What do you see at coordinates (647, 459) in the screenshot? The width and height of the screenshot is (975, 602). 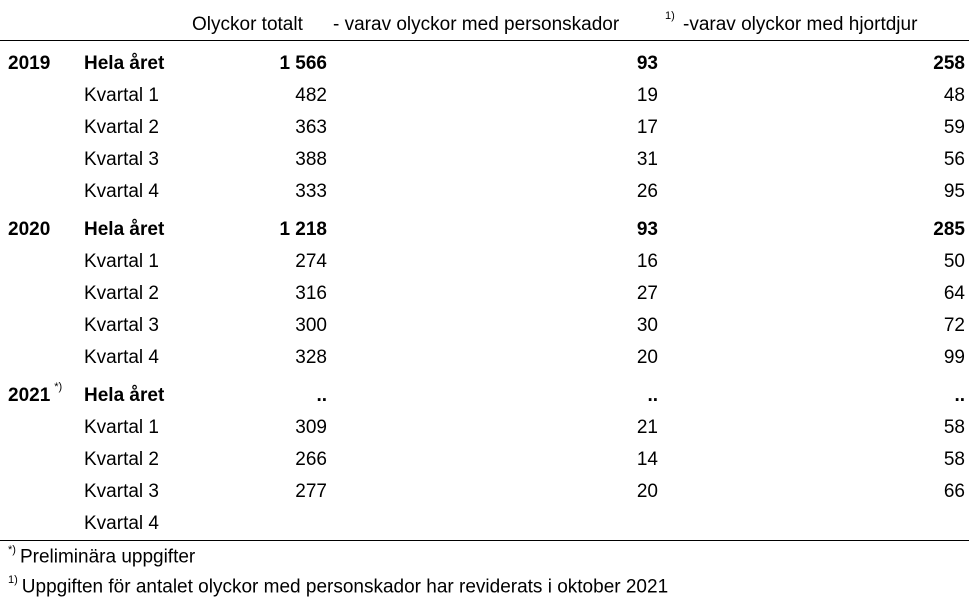 I see `cell-injuries: 14` at bounding box center [647, 459].